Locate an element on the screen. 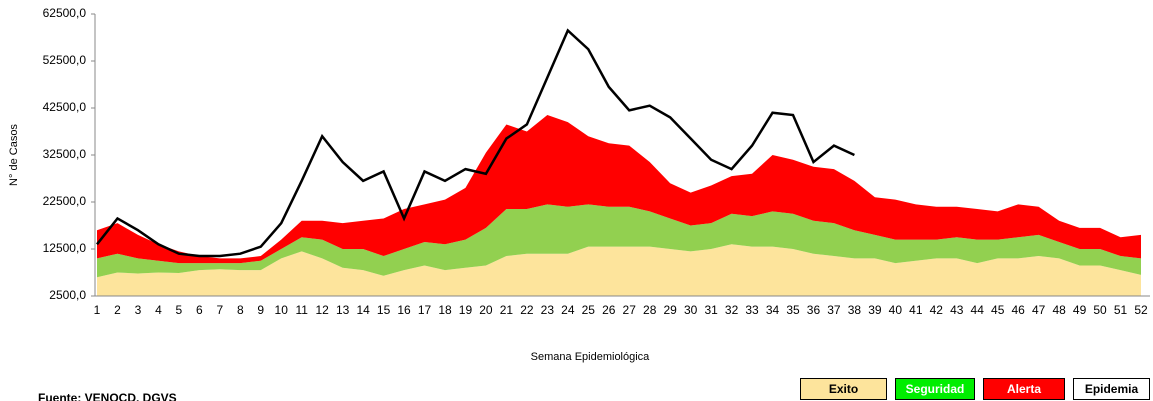 Image resolution: width=1153 pixels, height=401 pixels. x-tick-label: 47 is located at coordinates (1039, 310).